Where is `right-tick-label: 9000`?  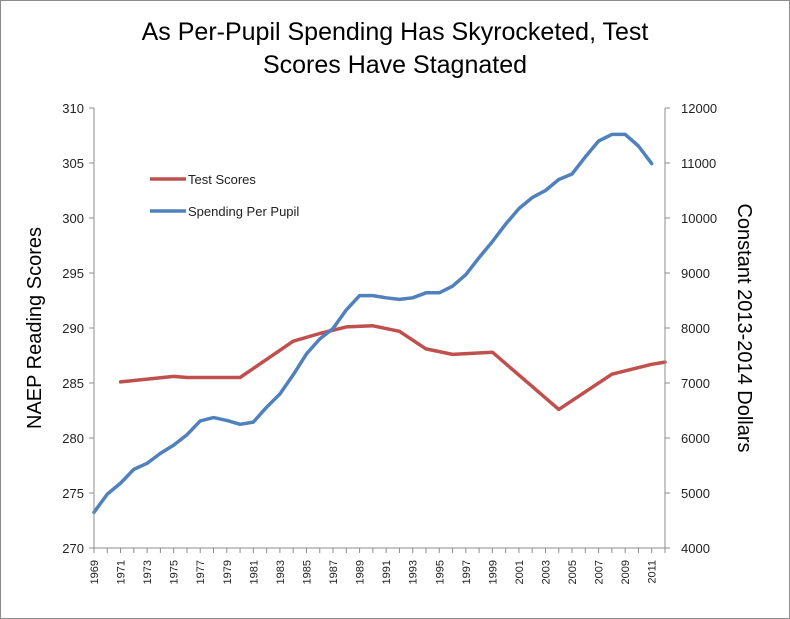 right-tick-label: 9000 is located at coordinates (695, 273).